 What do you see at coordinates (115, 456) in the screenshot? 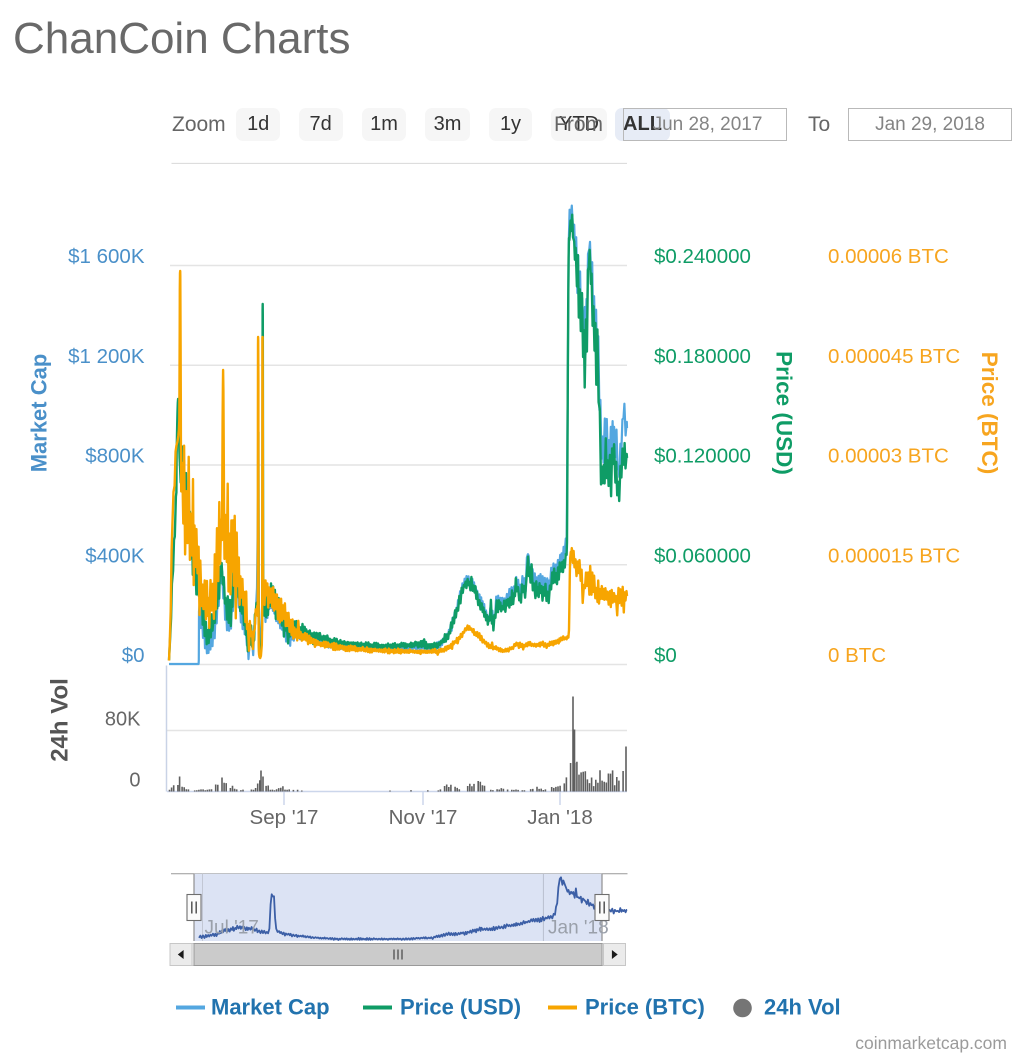
I see `svg-text: $800K` at bounding box center [115, 456].